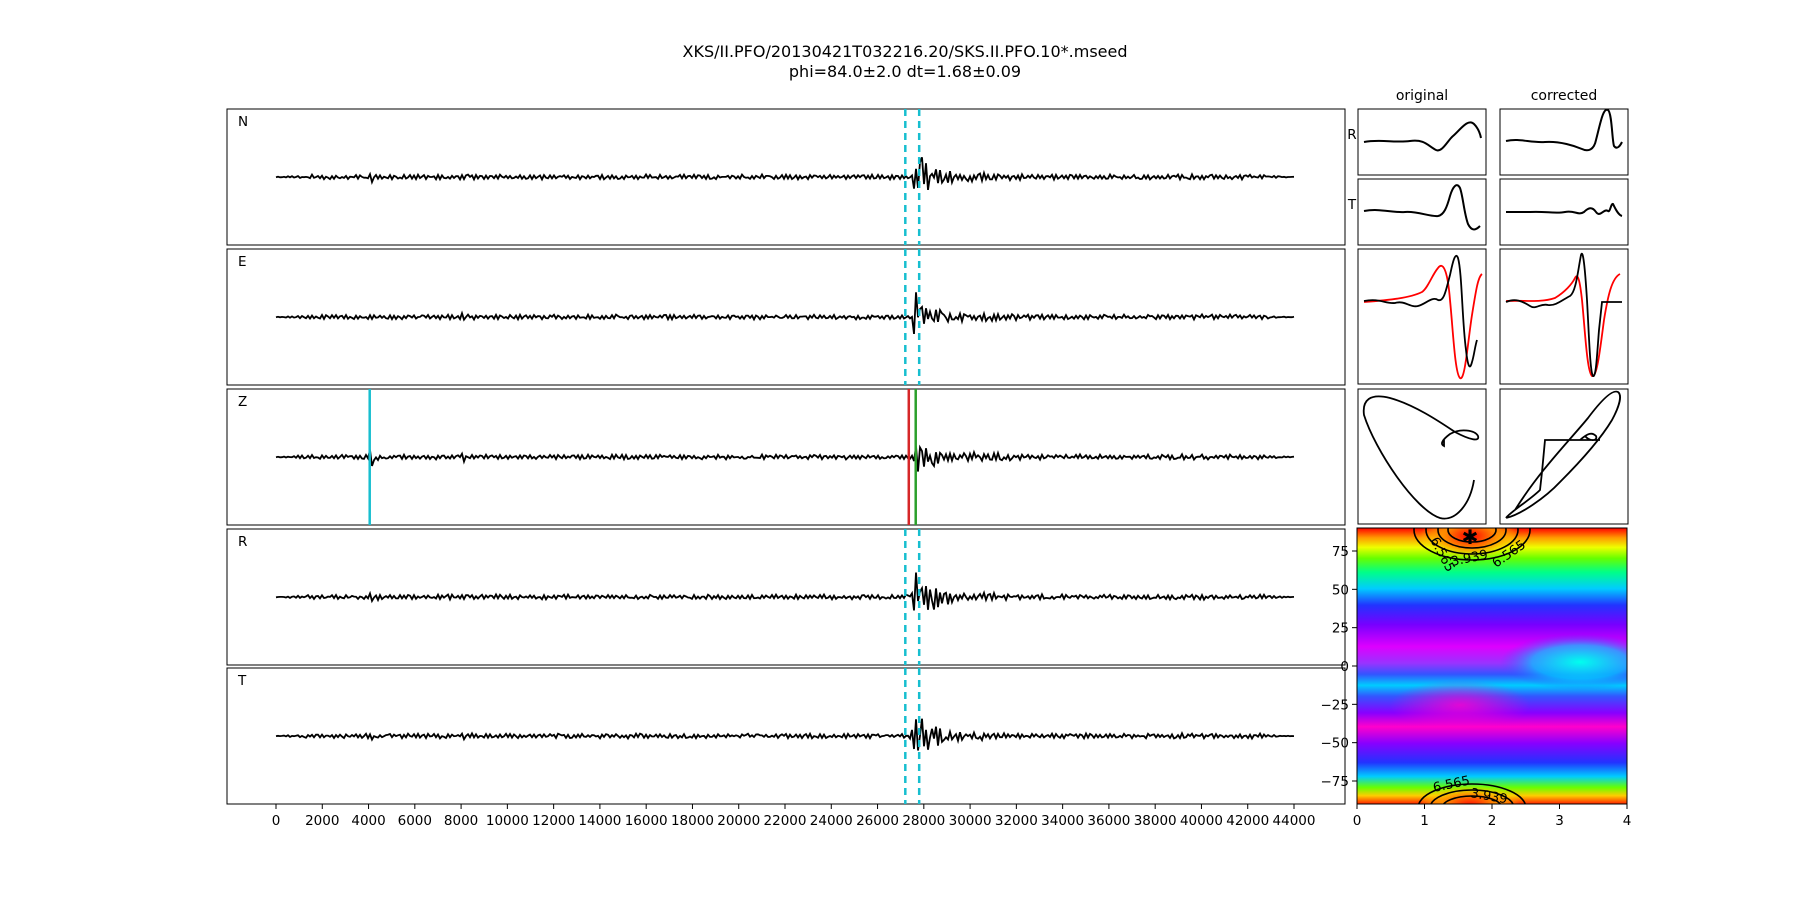 The image size is (1800, 900). I want to click on waveform-n, so click(785, 173).